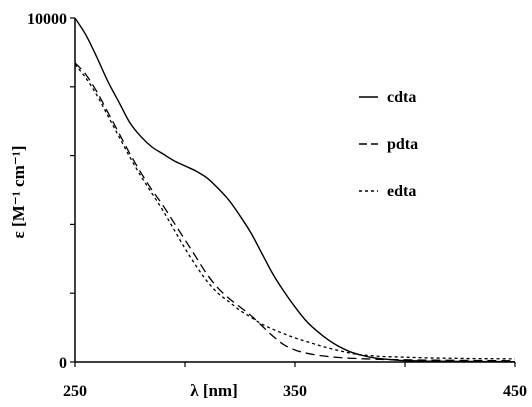 The width and height of the screenshot is (532, 407). What do you see at coordinates (401, 97) in the screenshot?
I see `legend-label-cdta: cdta` at bounding box center [401, 97].